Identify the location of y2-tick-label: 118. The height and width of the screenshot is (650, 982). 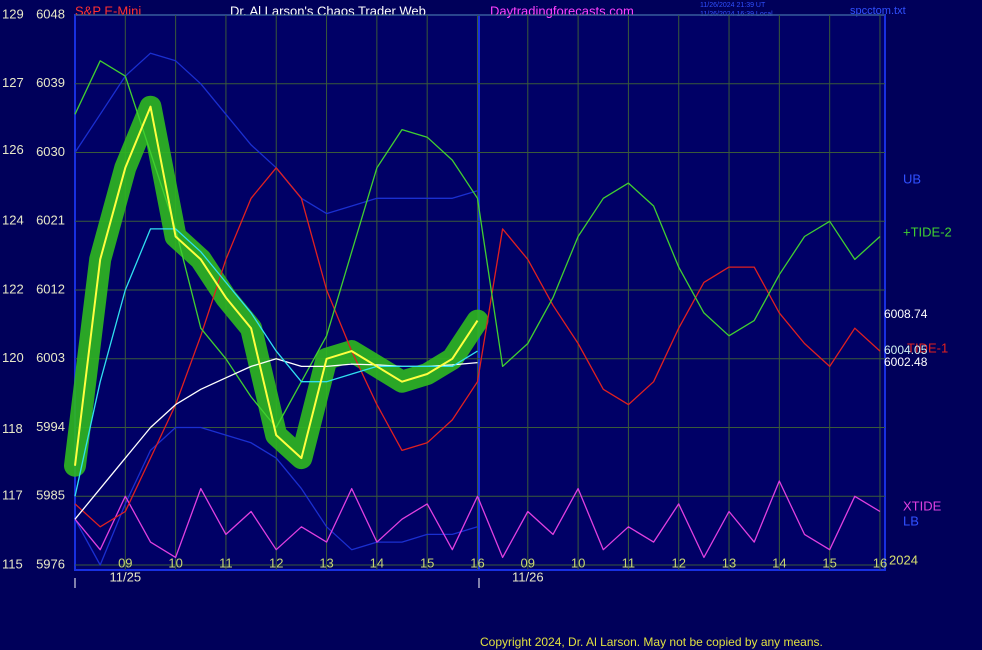
(12, 428).